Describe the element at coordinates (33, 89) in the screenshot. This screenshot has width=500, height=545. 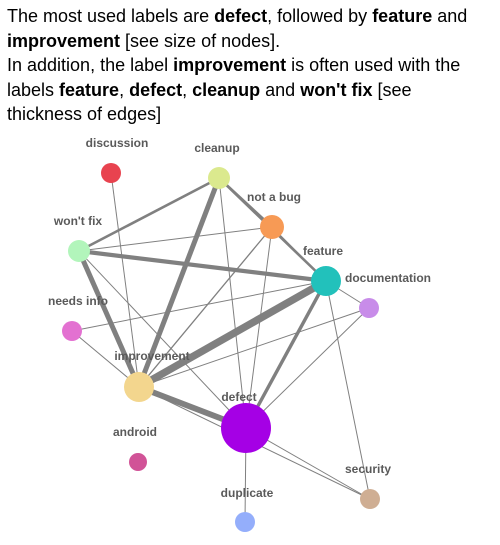
I see `caption-text: labels` at that location.